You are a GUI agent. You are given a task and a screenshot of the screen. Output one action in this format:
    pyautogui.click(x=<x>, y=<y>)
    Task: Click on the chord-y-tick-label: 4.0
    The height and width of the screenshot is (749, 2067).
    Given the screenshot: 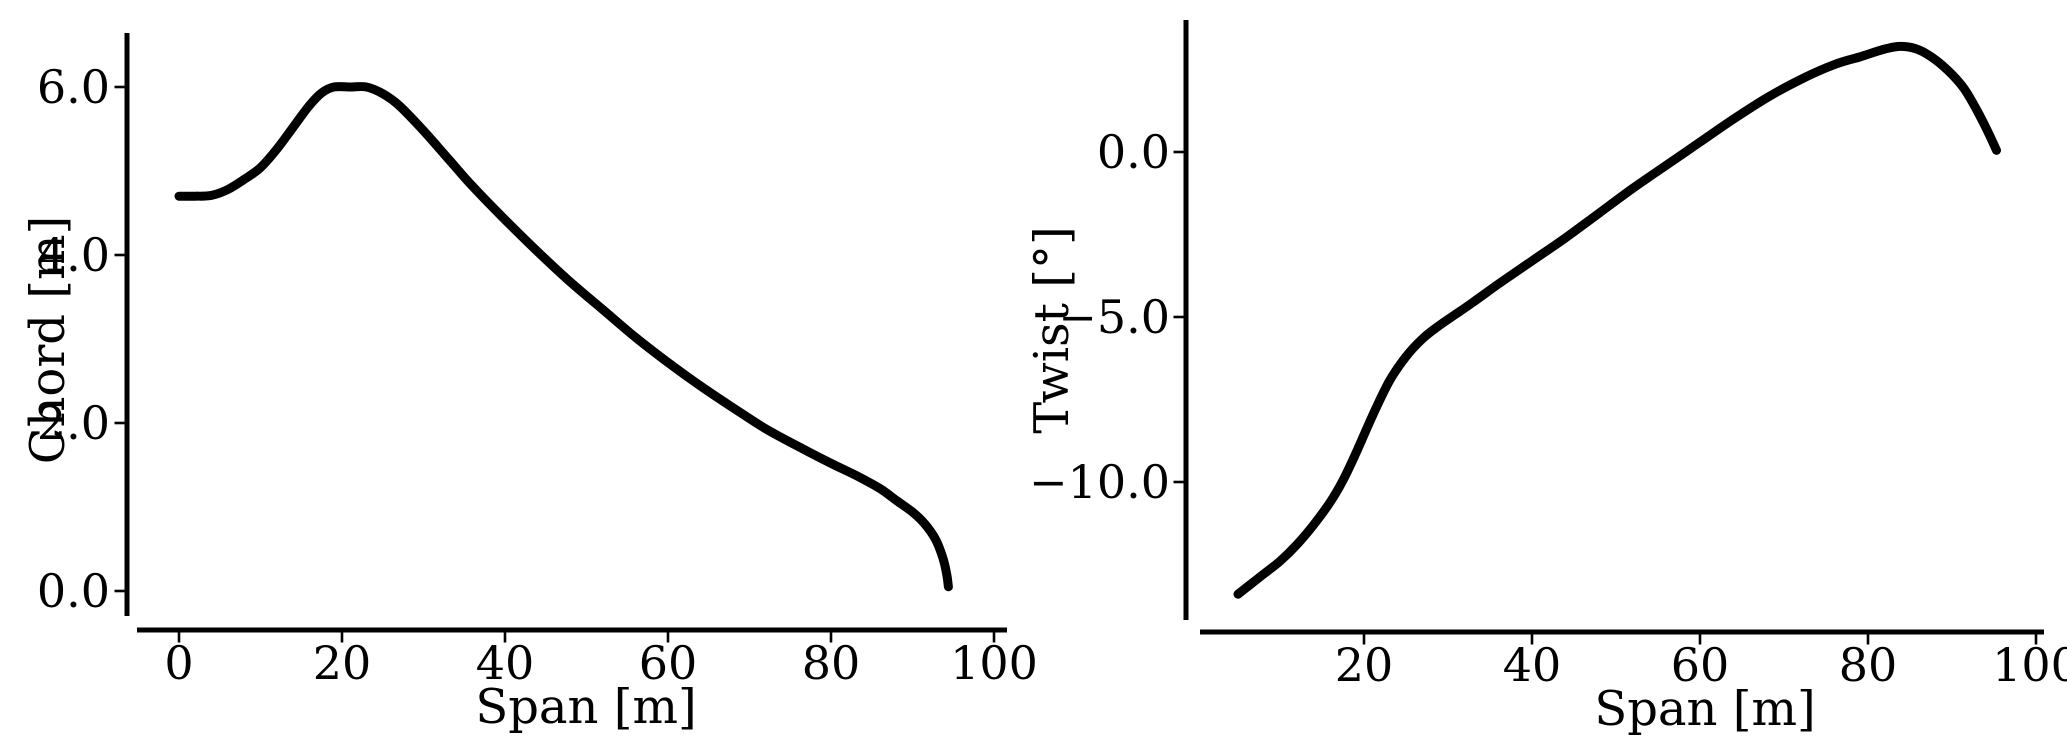 What is the action you would take?
    pyautogui.click(x=73, y=255)
    